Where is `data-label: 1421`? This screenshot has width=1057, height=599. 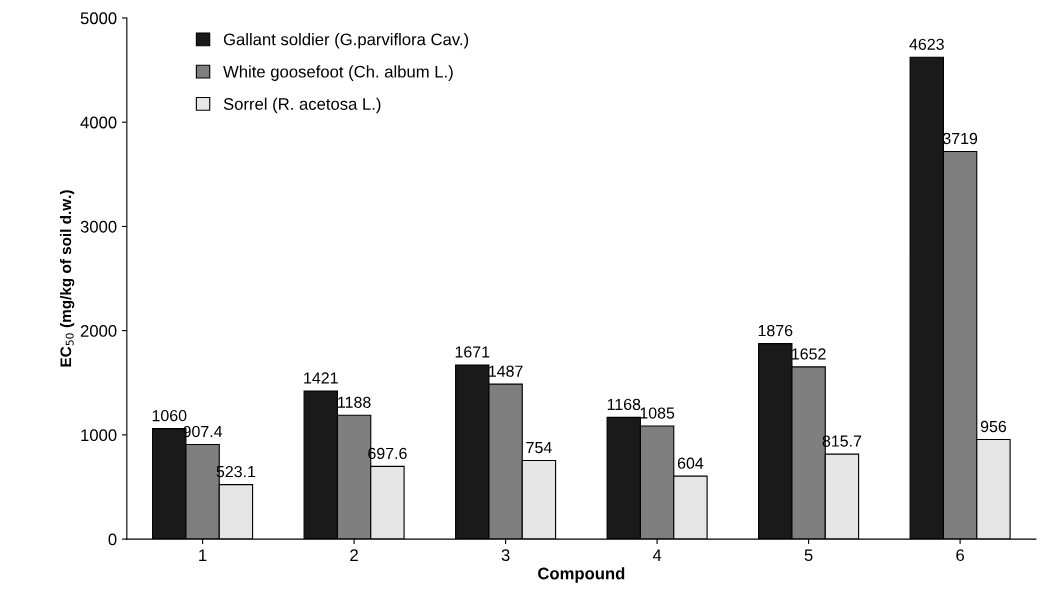
data-label: 1421 is located at coordinates (321, 378).